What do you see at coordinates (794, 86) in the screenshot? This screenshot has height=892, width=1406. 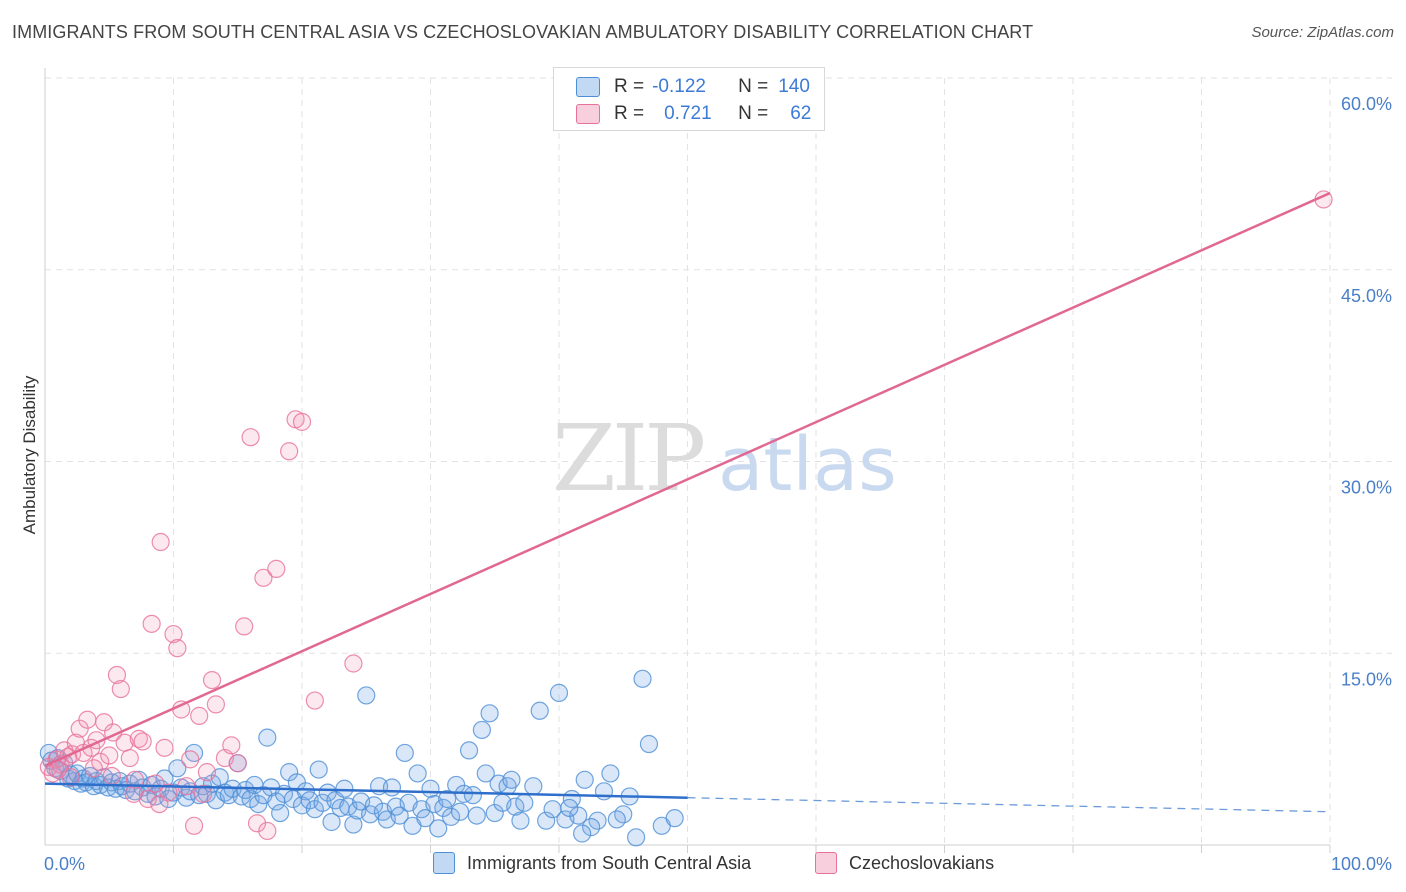 I see `legend-n-value: 140` at bounding box center [794, 86].